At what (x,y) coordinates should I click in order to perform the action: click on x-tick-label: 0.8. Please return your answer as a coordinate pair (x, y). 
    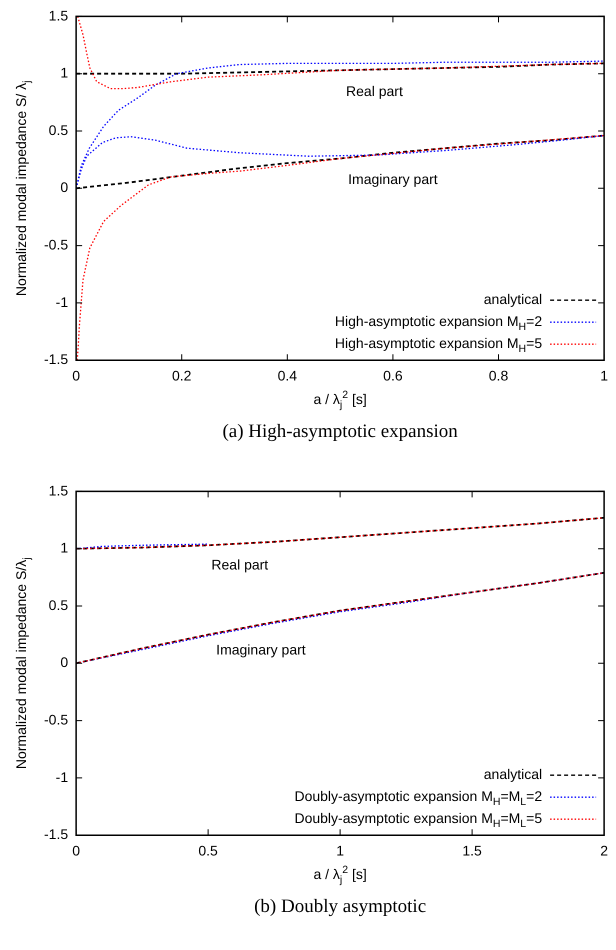
    Looking at the image, I should click on (498, 375).